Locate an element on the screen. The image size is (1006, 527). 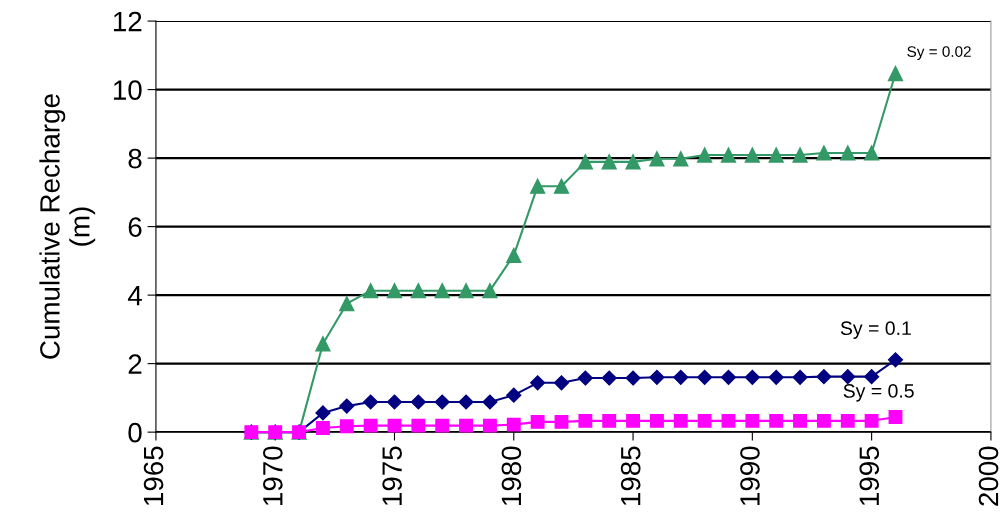
y-tick-label: 0 is located at coordinates (135, 432).